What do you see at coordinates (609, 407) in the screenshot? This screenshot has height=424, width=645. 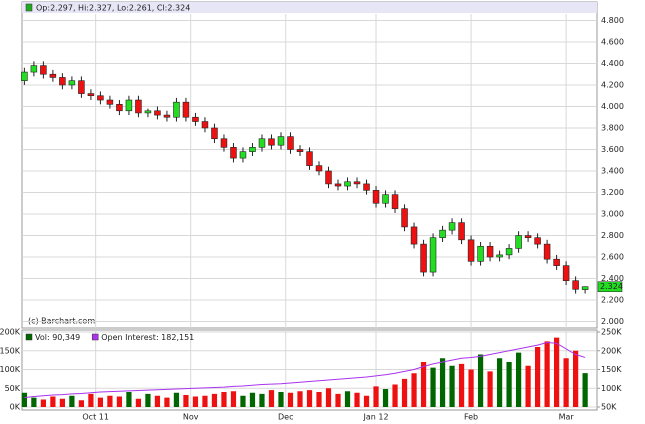 I see `y2-tick-label: 50K` at bounding box center [609, 407].